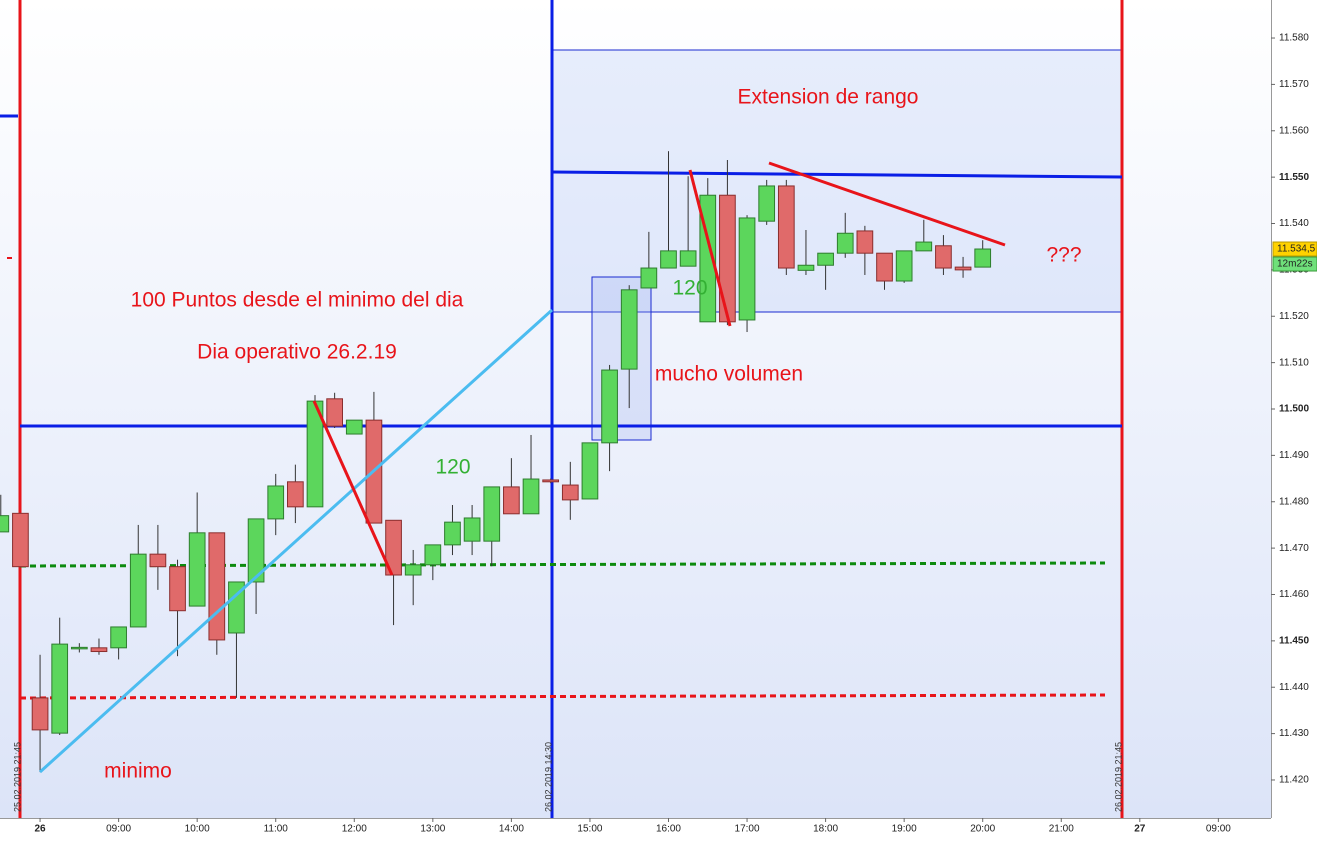  I want to click on y-tick-label: 11.440, so click(1294, 687).